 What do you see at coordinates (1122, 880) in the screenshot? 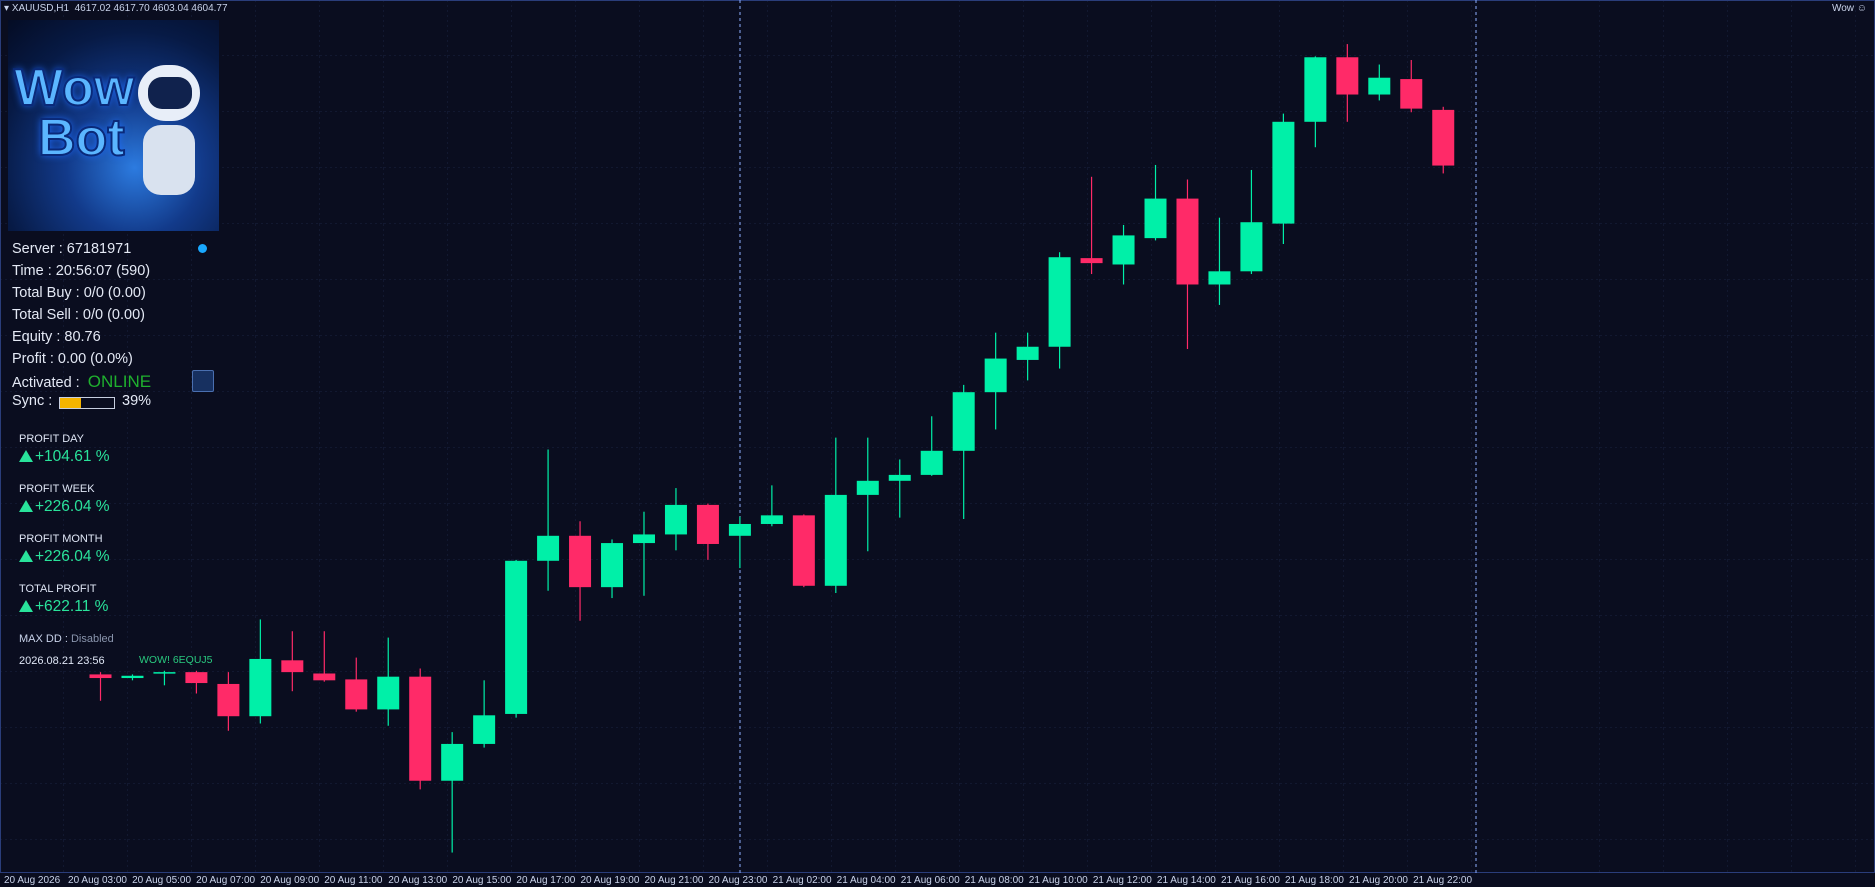
I see `x-tick-label: 21 Aug 12:00` at bounding box center [1122, 880].